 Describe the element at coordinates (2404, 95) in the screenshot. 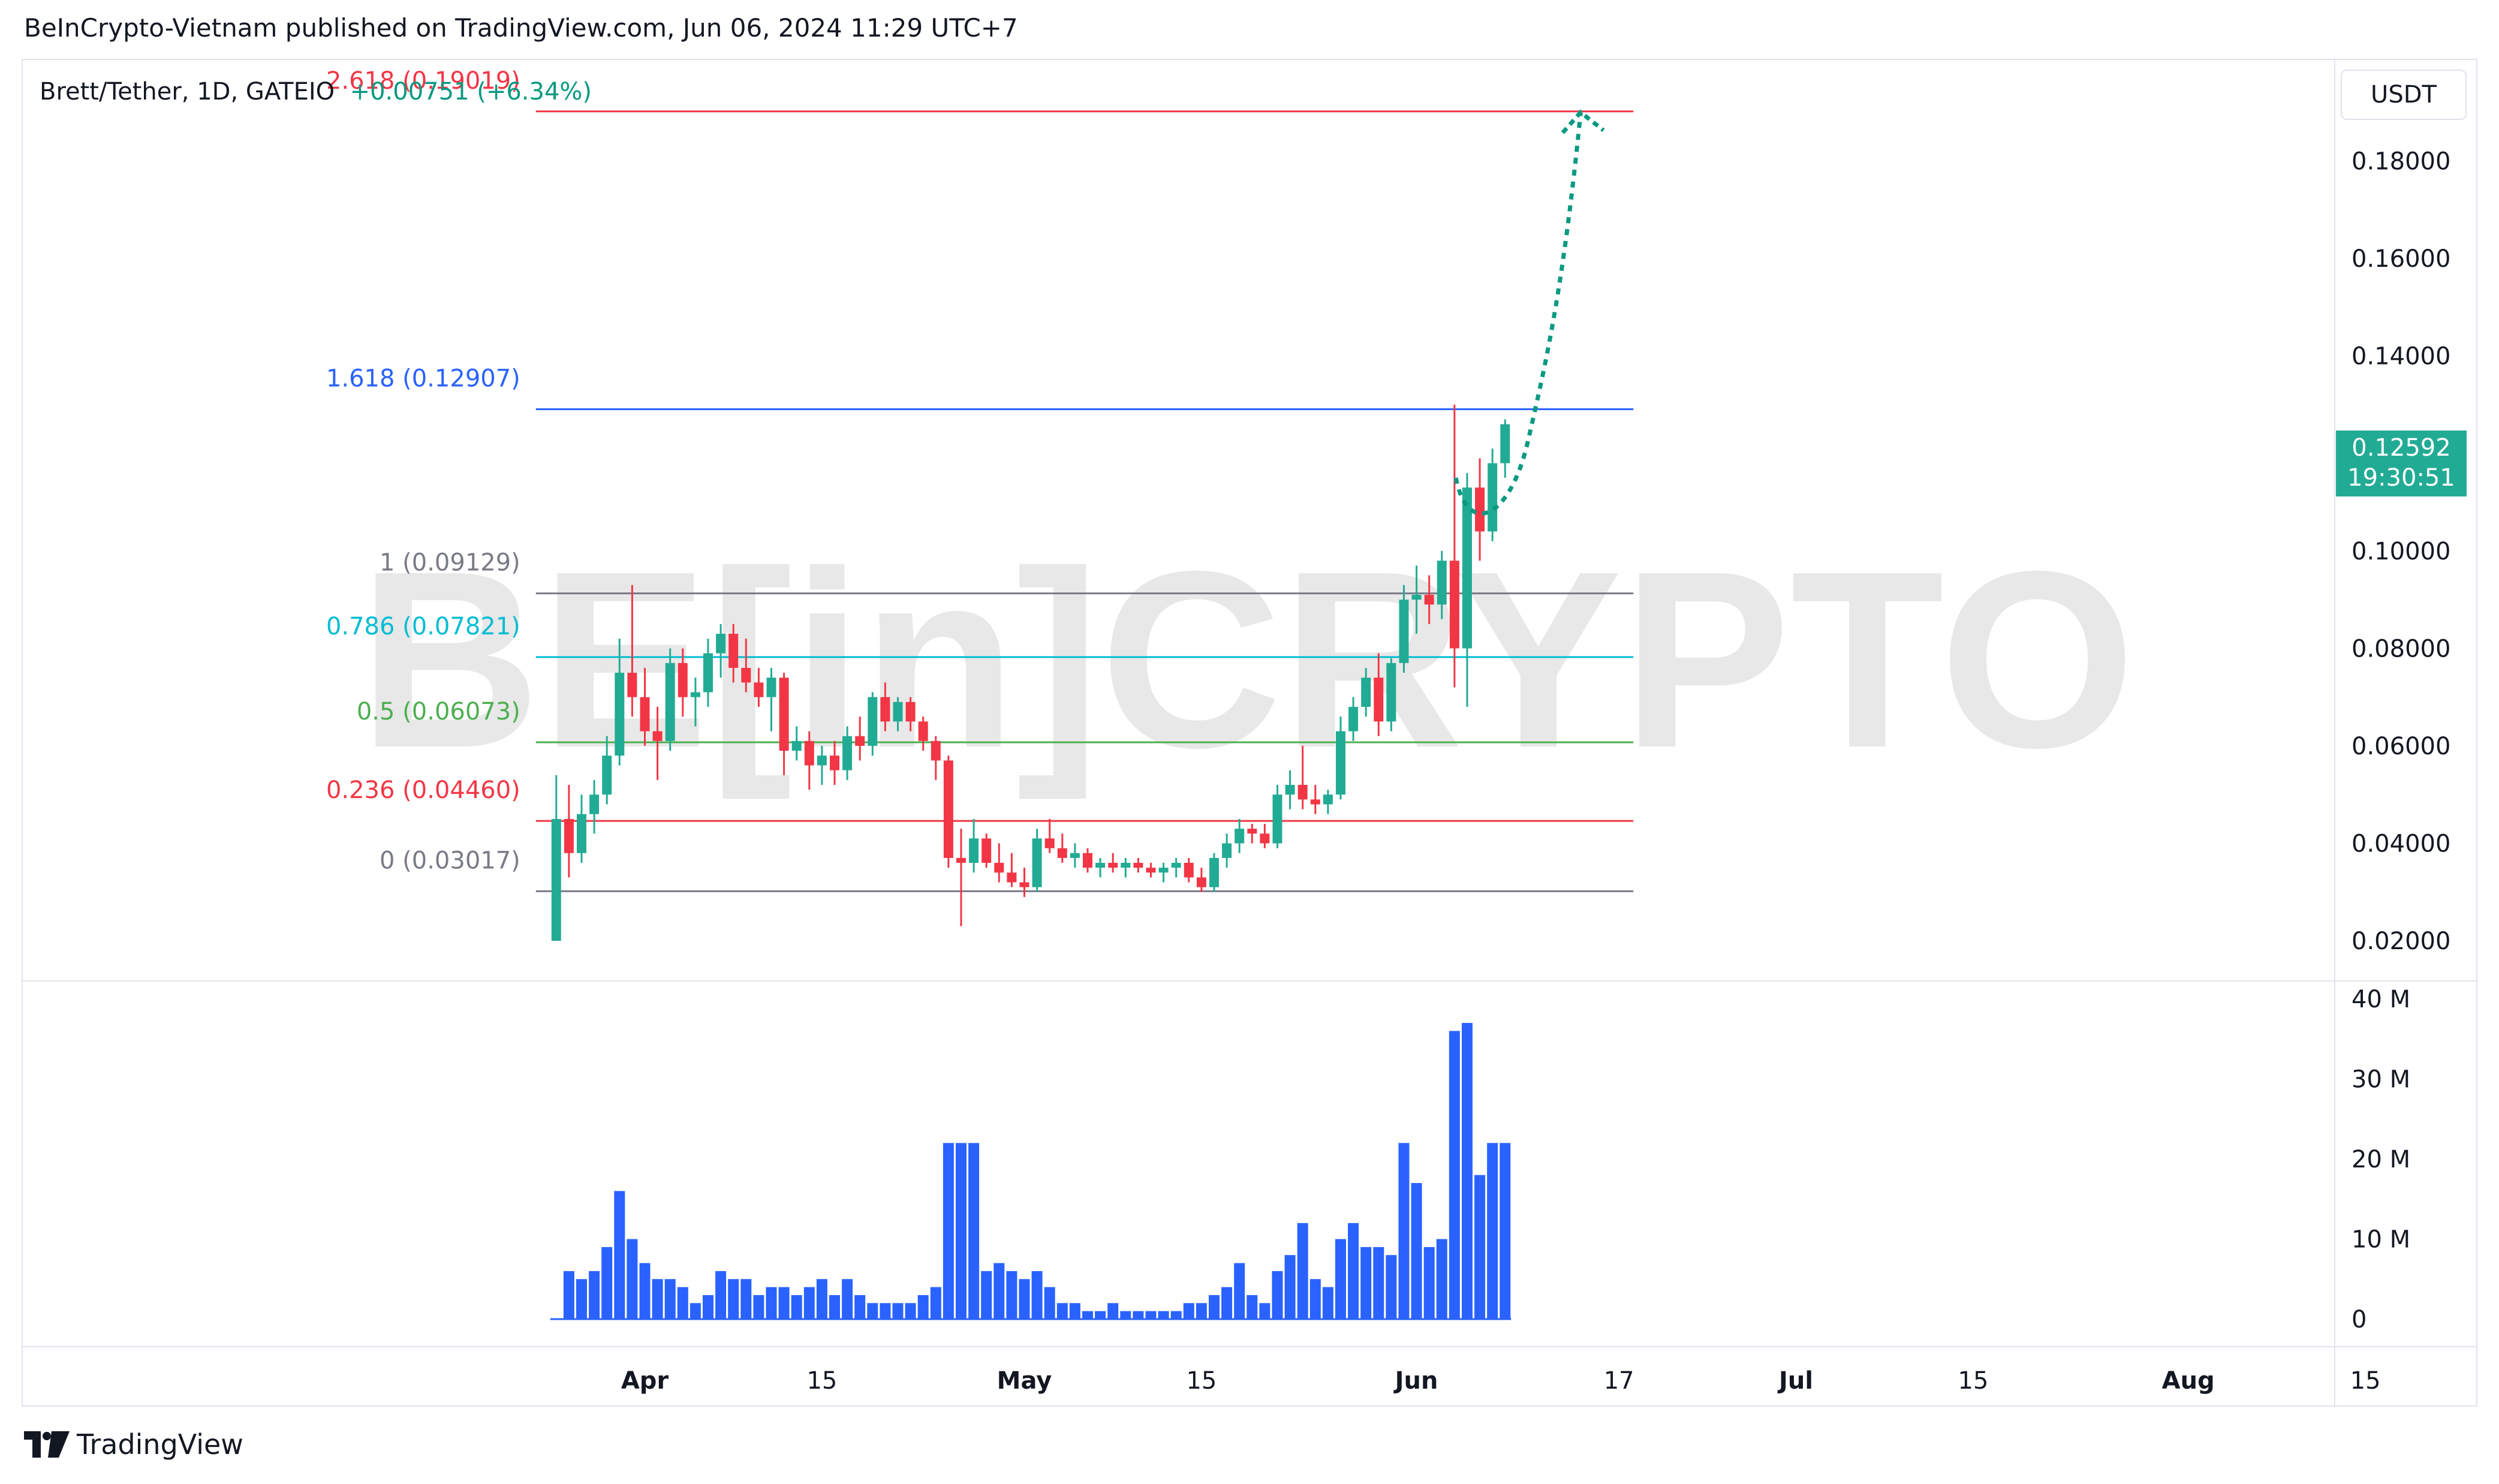

I see `currency-unit-button: USDT` at that location.